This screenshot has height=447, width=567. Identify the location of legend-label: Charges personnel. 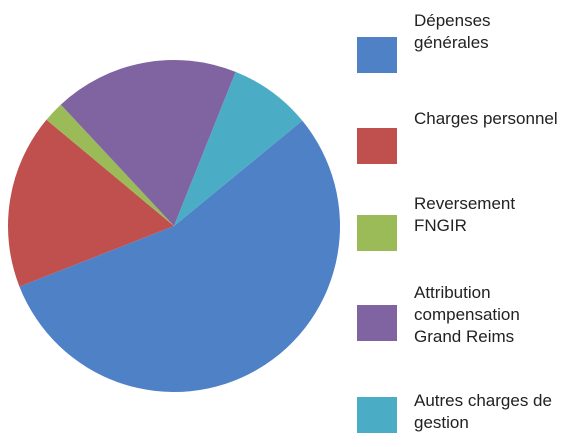
(486, 118).